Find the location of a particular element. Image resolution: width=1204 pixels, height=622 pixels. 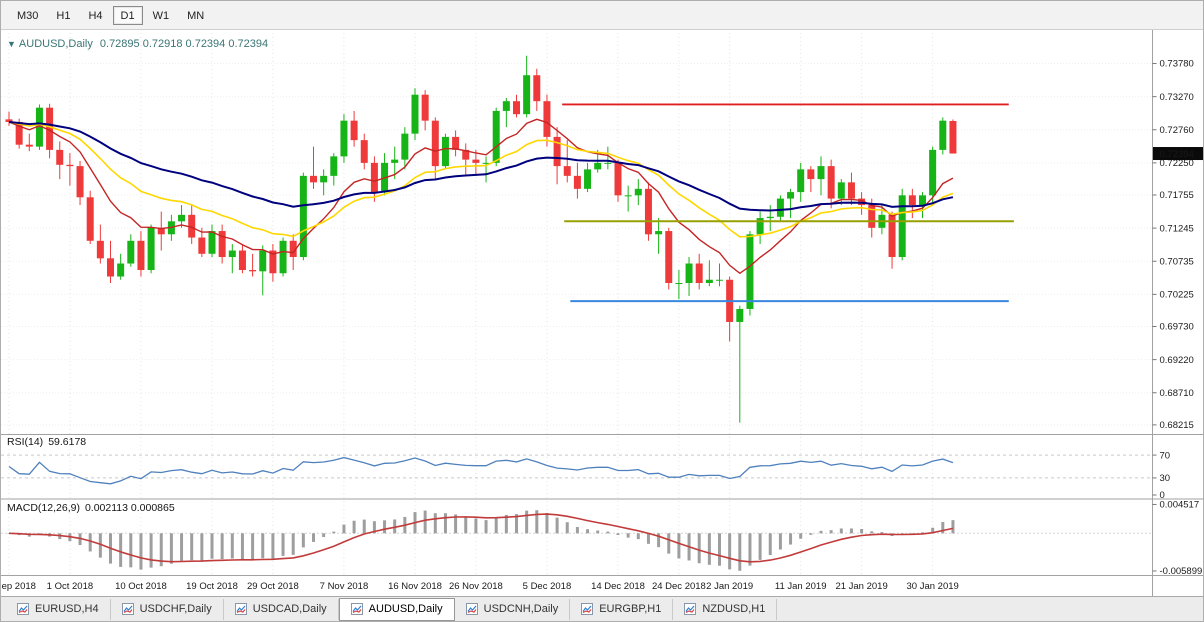

svg-text: 0.70225 is located at coordinates (1177, 295).